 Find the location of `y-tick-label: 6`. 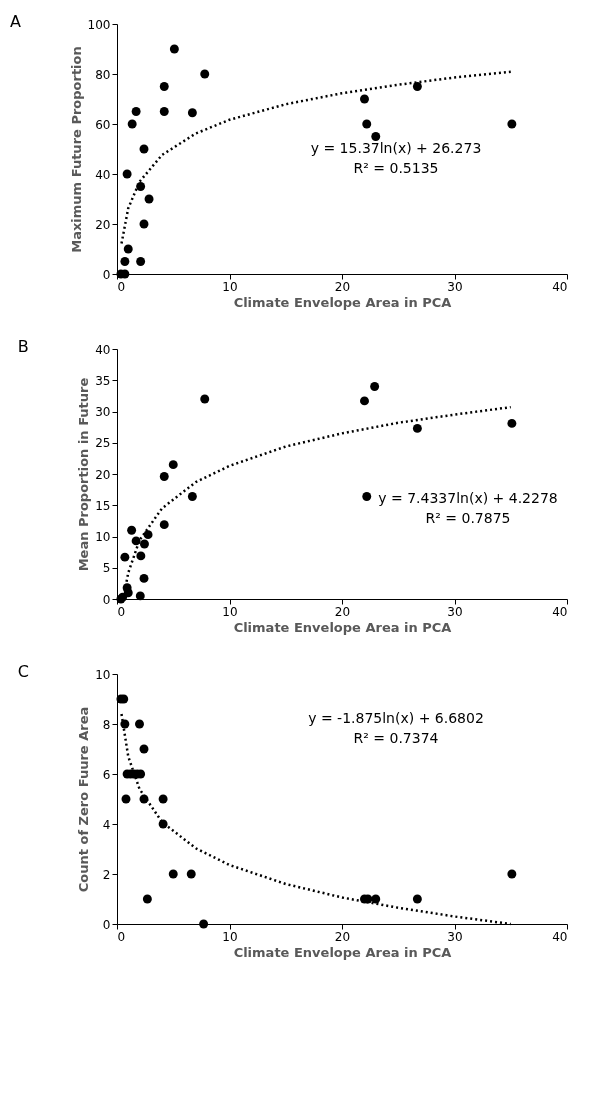

y-tick-label: 6 is located at coordinates (106, 774).